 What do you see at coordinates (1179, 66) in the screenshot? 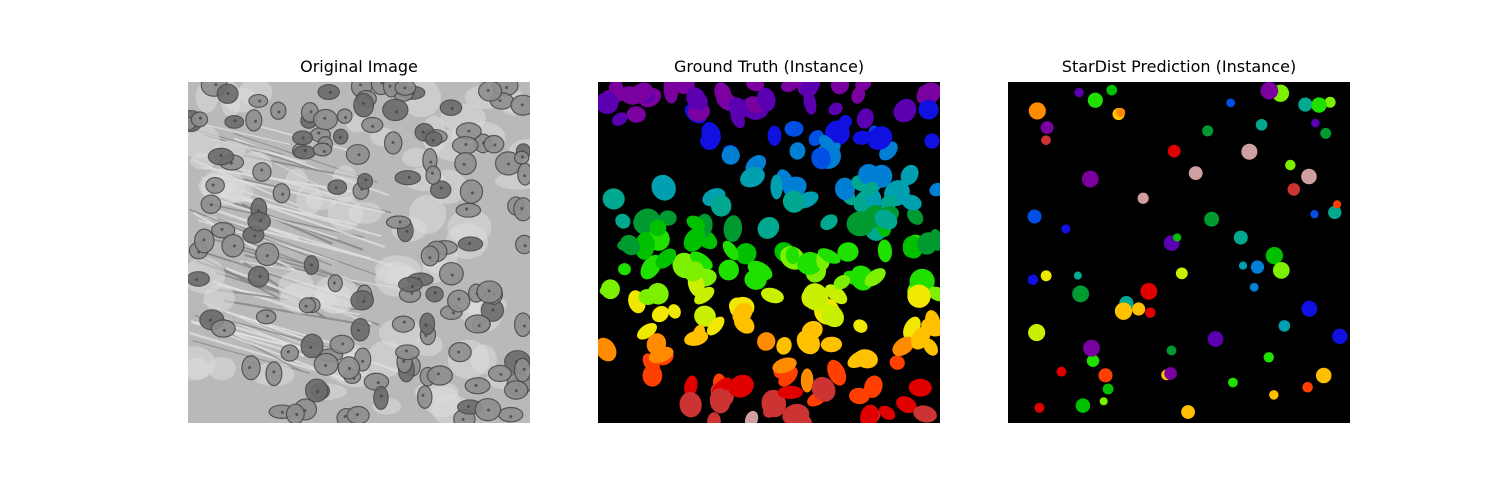
I see `panel-title-prediction: StarDist Prediction (Instance)` at bounding box center [1179, 66].